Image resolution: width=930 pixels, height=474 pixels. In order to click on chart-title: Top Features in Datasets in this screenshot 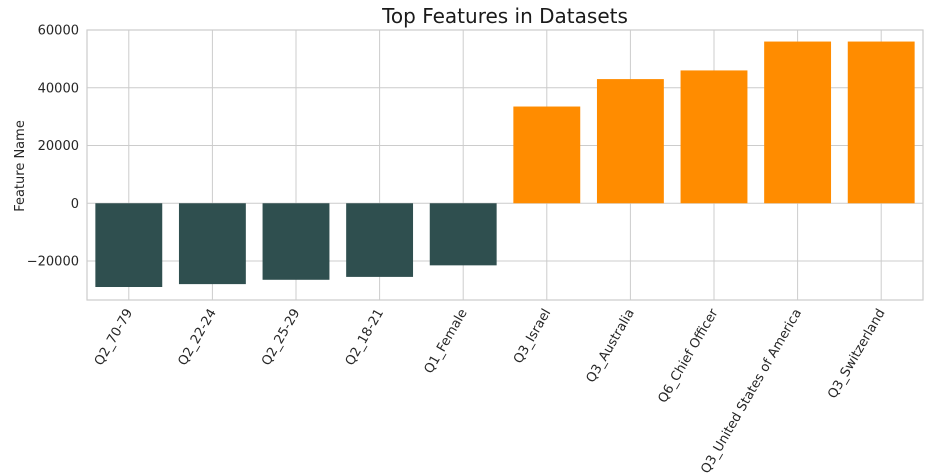, I will do `click(504, 16)`.